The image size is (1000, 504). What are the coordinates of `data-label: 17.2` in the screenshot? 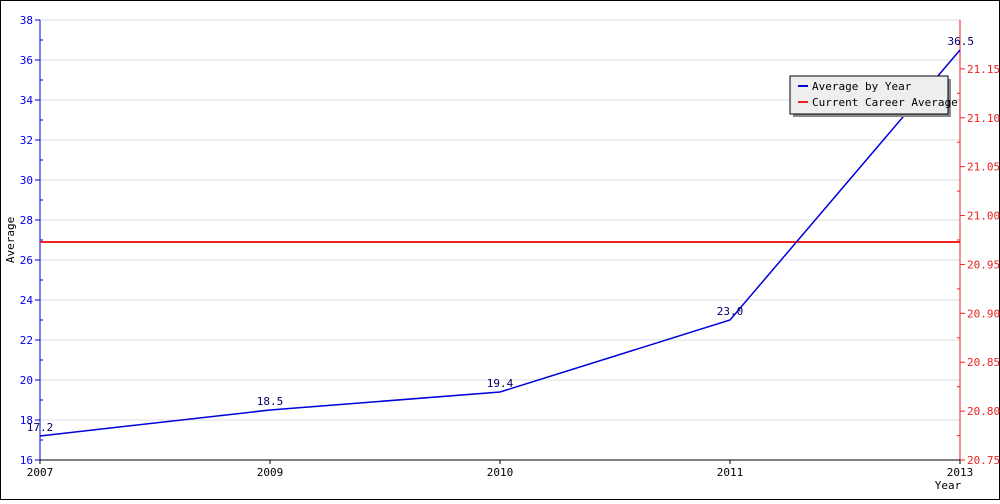 It's located at (40, 427).